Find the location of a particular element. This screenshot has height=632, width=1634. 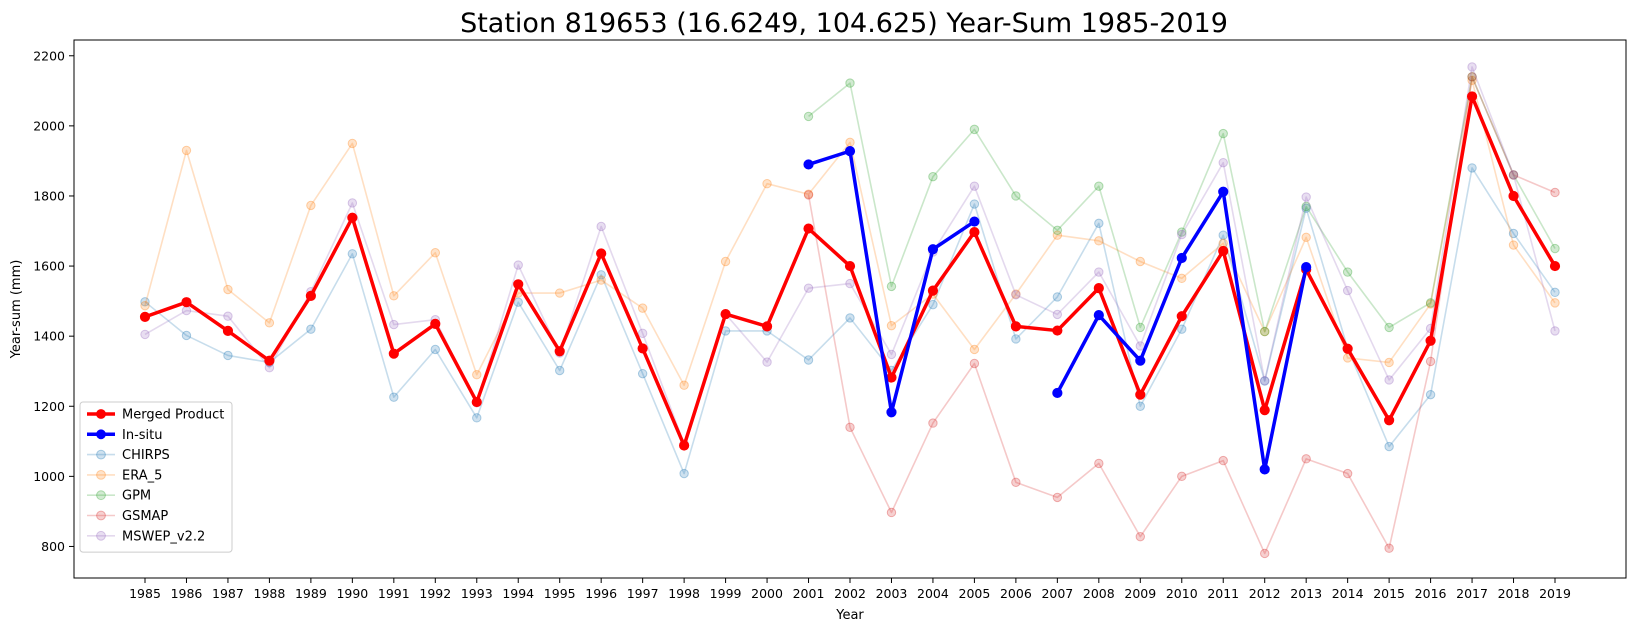

x-tick-label: 2005 is located at coordinates (975, 593).